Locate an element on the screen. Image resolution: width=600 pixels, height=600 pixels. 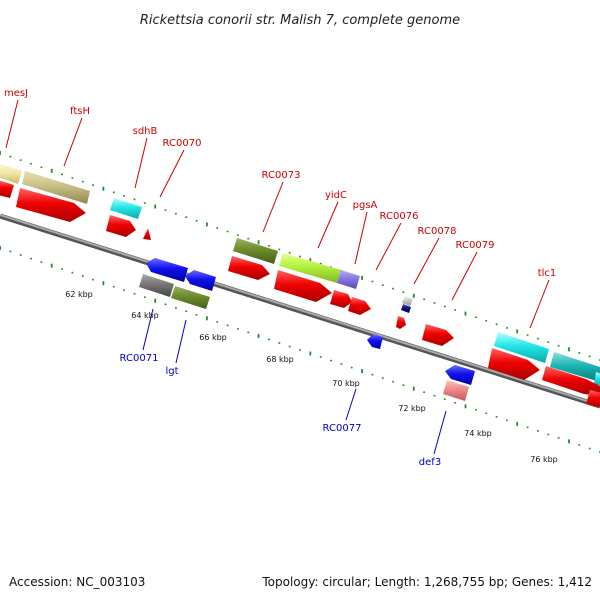
gene-box-purple is located at coordinates (348, 279).